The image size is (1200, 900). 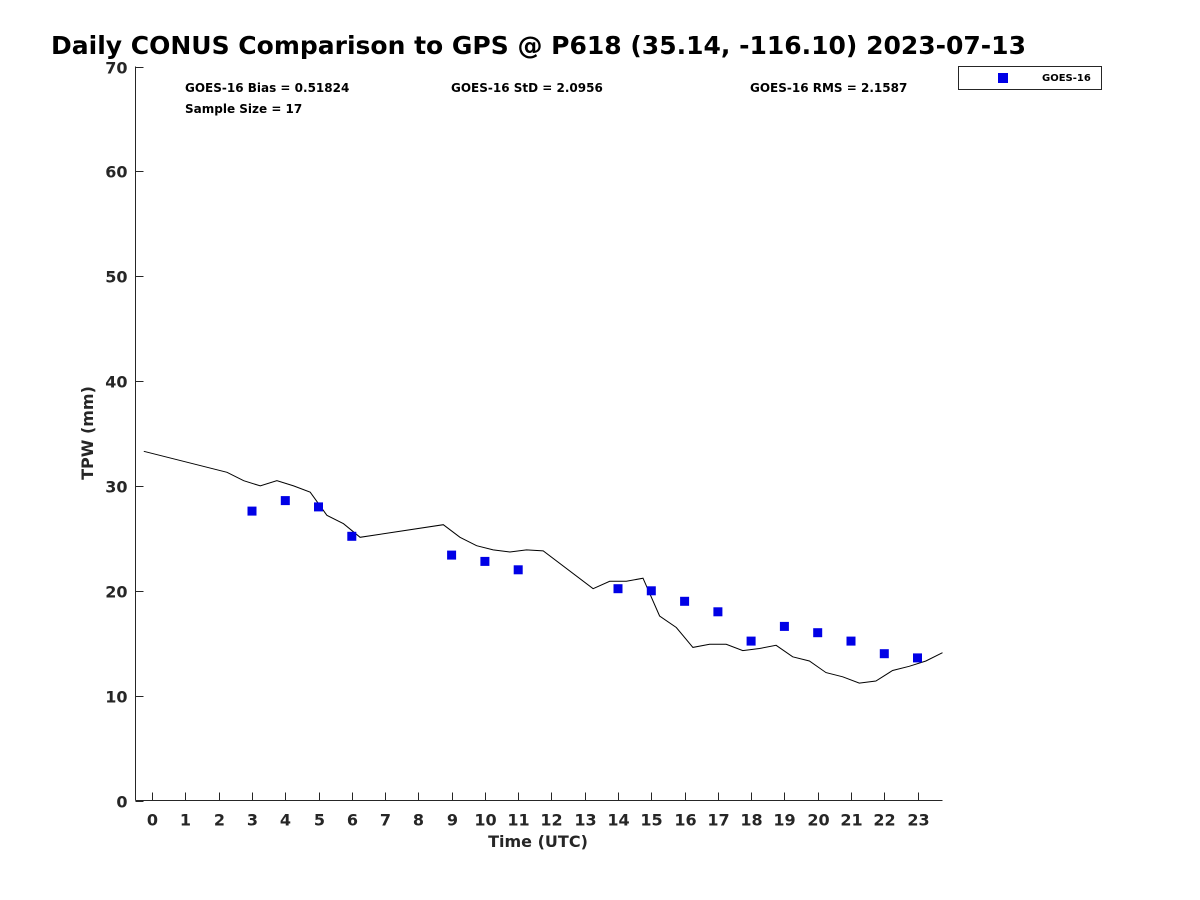 What do you see at coordinates (884, 820) in the screenshot?
I see `x-tick-label: 22` at bounding box center [884, 820].